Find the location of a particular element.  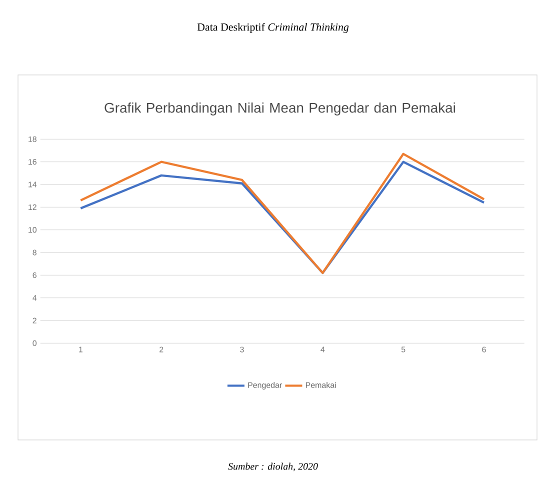

text: Data Deskriptif Criminal Thinking is located at coordinates (273, 28).